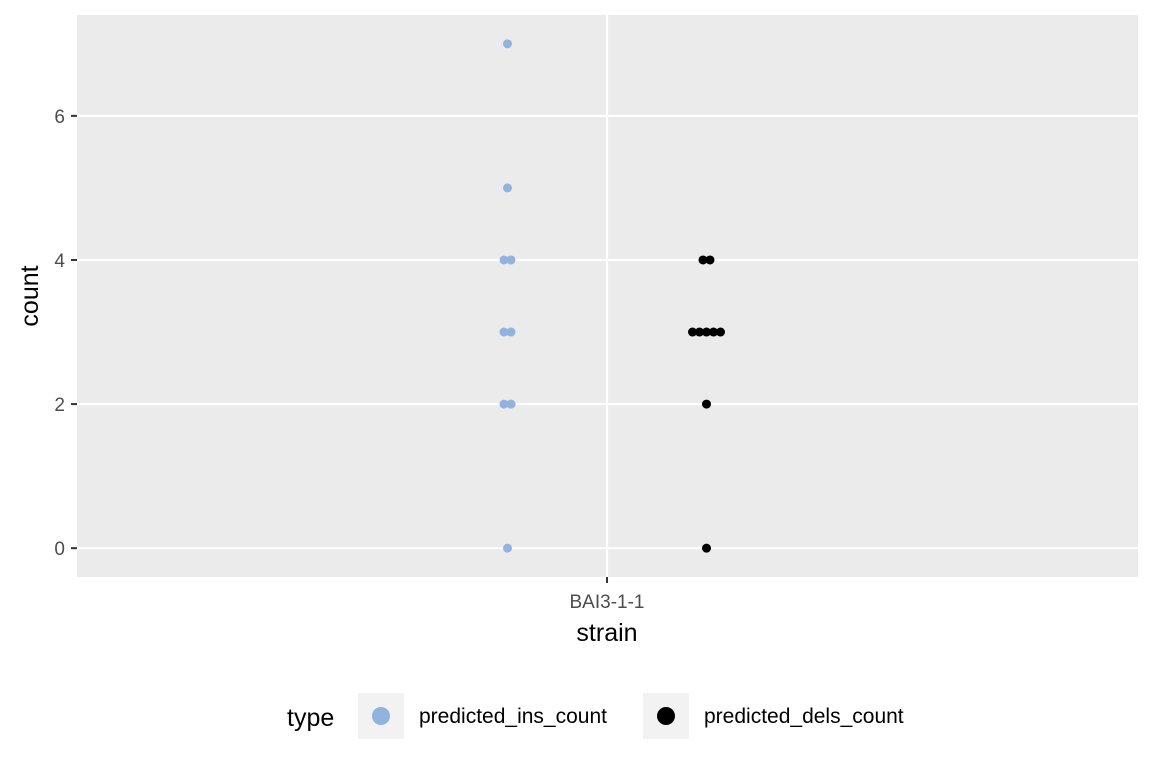  Describe the element at coordinates (606, 633) in the screenshot. I see `x-axis-title: strain` at that location.